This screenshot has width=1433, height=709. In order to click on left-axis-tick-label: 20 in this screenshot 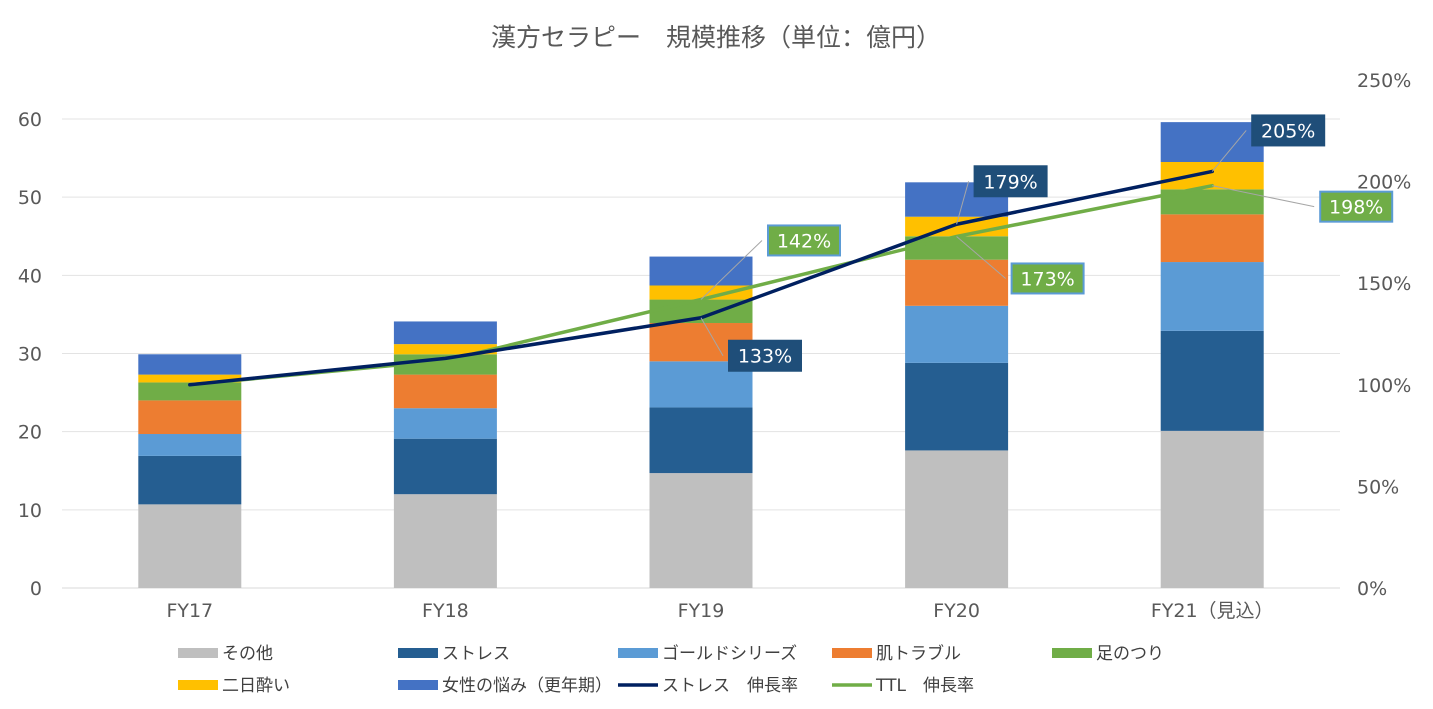, I will do `click(30, 433)`.